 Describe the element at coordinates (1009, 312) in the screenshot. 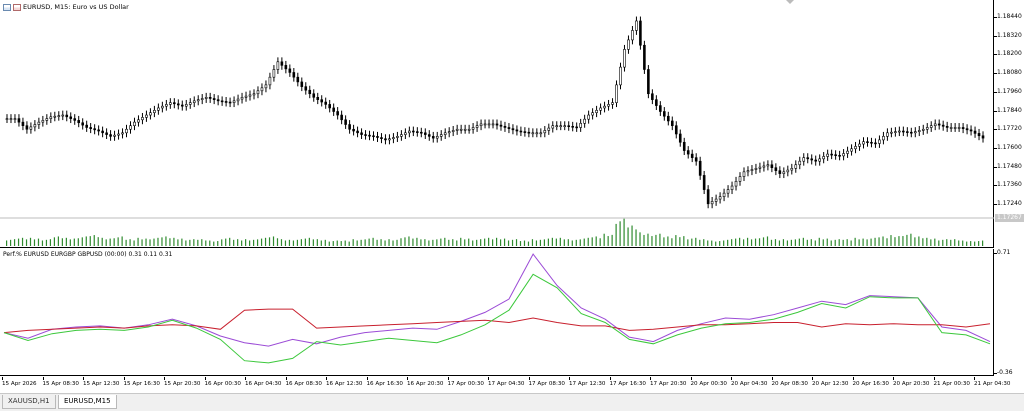

I see `indicator-scale: 0.71 -0.36` at that location.